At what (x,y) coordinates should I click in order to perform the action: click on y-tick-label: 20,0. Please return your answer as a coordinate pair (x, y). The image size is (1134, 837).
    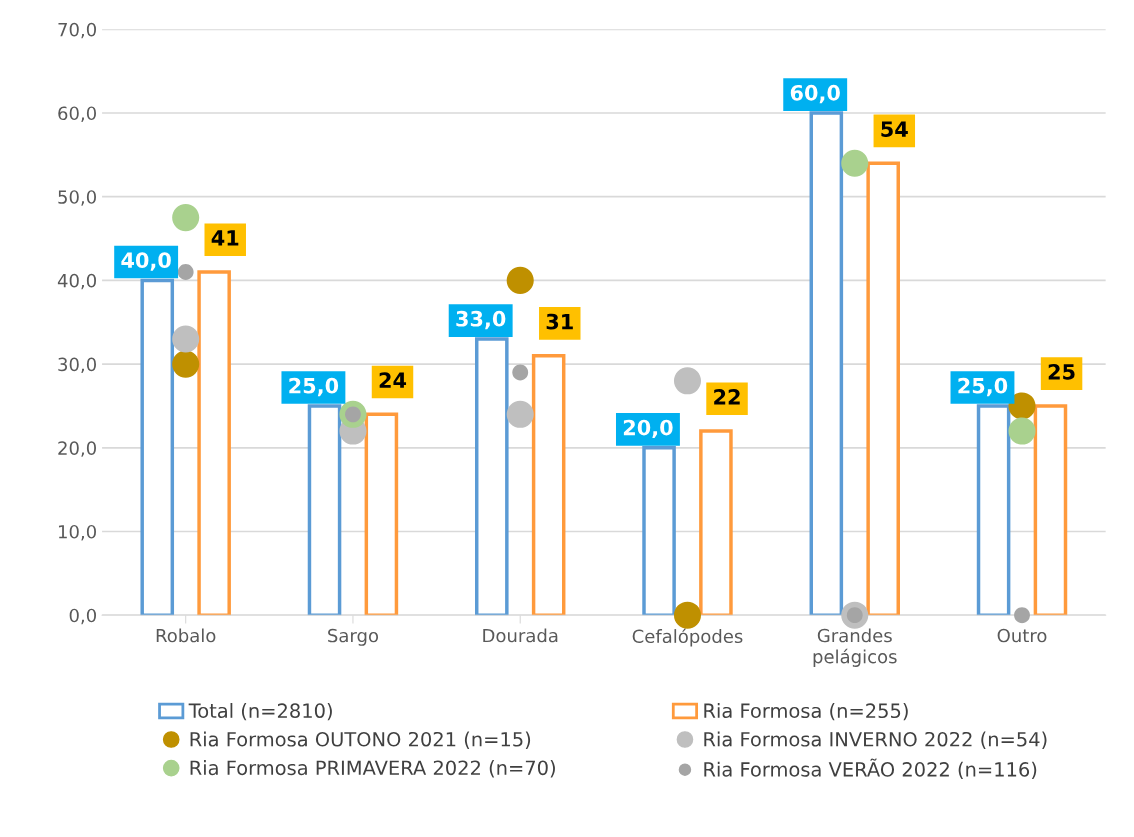
    Looking at the image, I should click on (77, 449).